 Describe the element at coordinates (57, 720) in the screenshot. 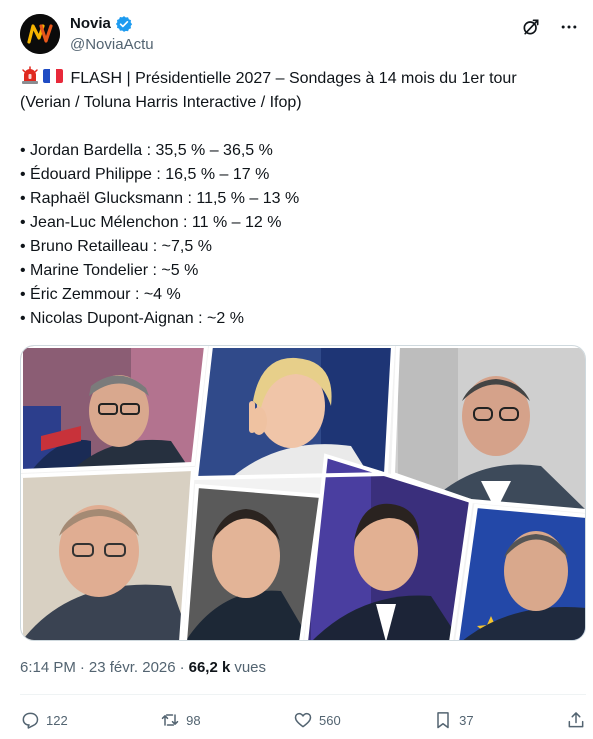

I see `reply-count: 122` at that location.